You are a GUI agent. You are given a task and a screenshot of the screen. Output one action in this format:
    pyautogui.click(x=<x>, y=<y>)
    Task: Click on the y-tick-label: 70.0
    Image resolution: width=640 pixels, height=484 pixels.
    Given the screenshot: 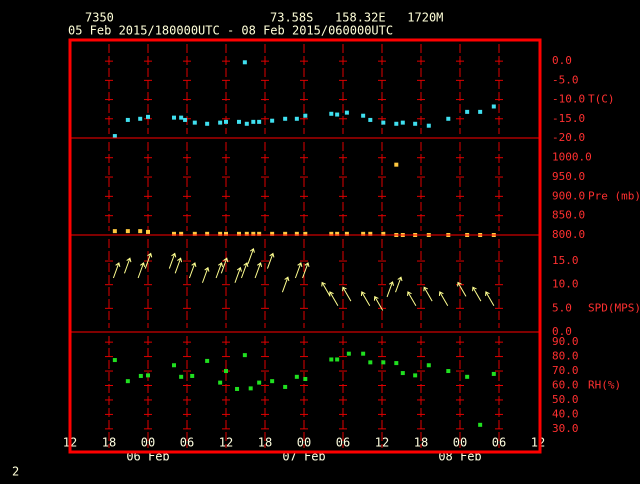 What is the action you would take?
    pyautogui.click(x=565, y=370)
    